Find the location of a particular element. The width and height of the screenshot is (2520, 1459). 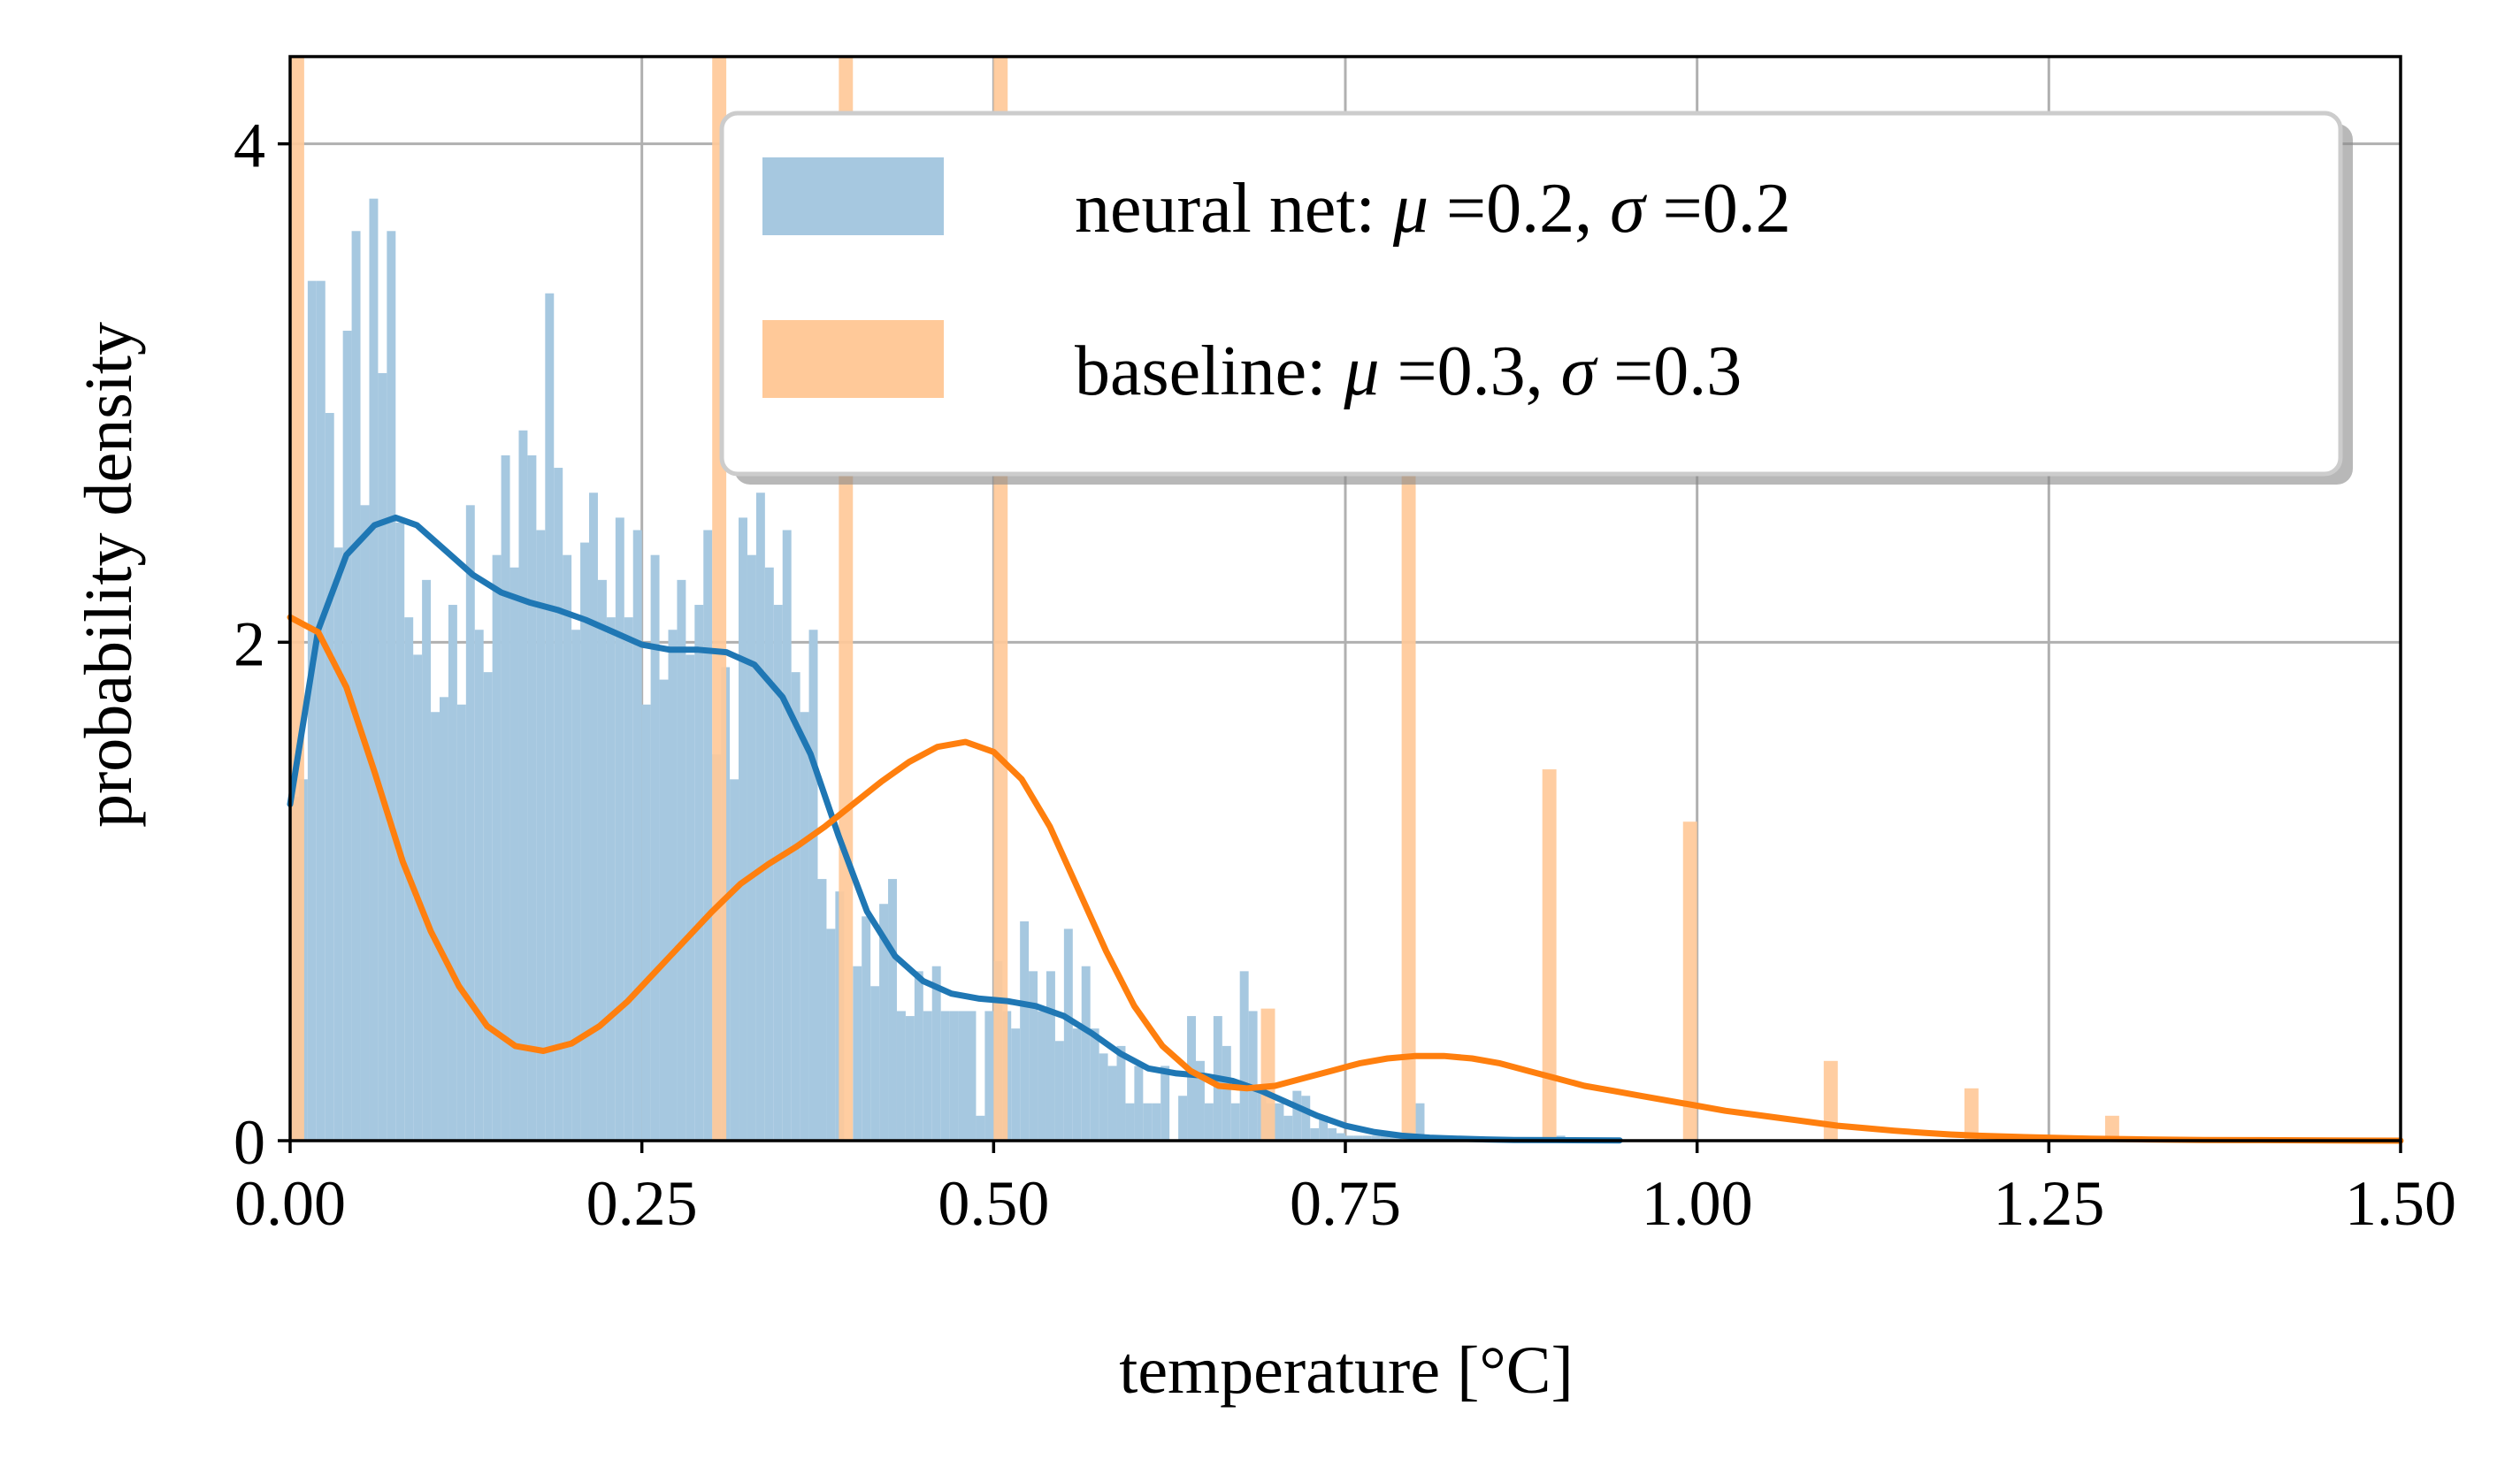

y-tick-label: 2 is located at coordinates (249, 643).